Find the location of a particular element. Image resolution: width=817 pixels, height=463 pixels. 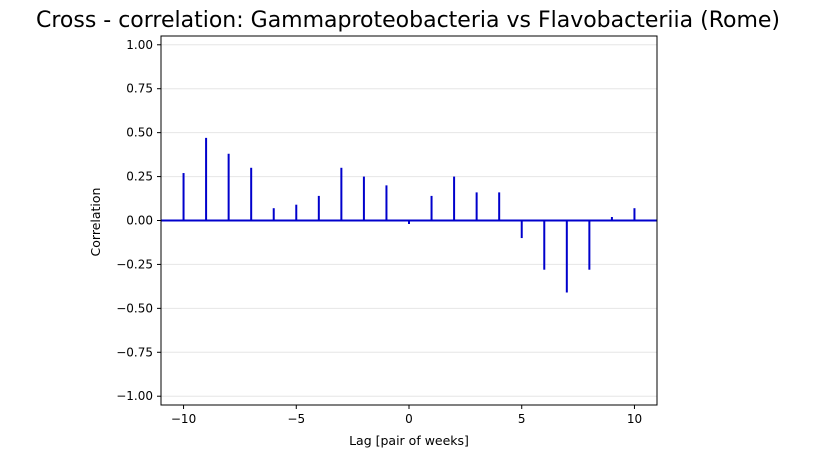

x-axis-label: Lag [pair of weeks] is located at coordinates (409, 440).